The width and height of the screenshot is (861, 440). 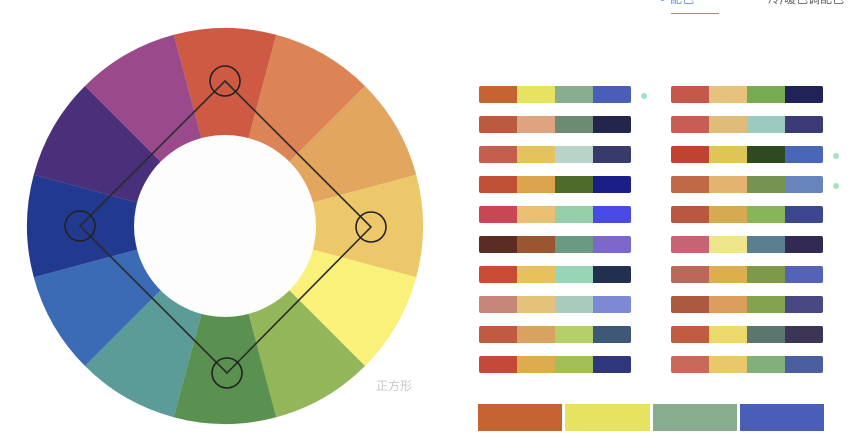 What do you see at coordinates (394, 386) in the screenshot?
I see `harmony-shape-label: 正方形` at bounding box center [394, 386].